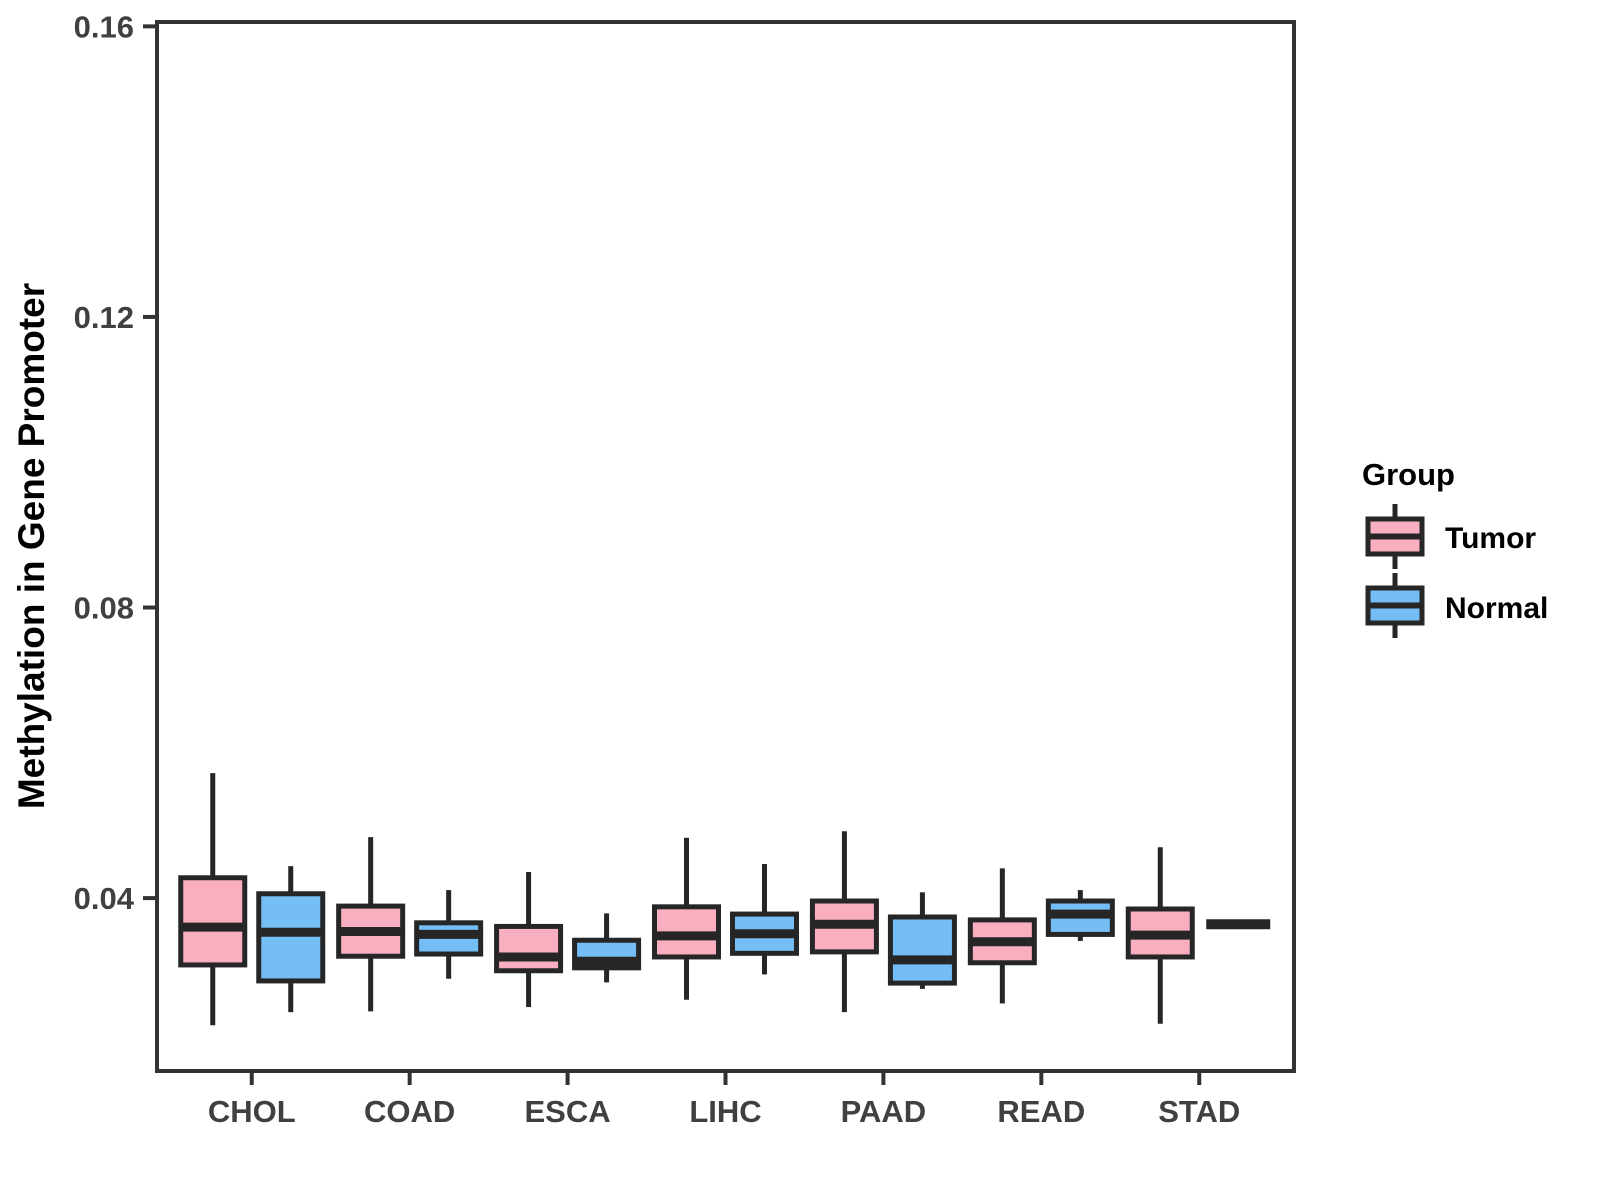 This screenshot has height=1200, width=1600. What do you see at coordinates (686, 918) in the screenshot?
I see `box-LIHC-Tumor` at bounding box center [686, 918].